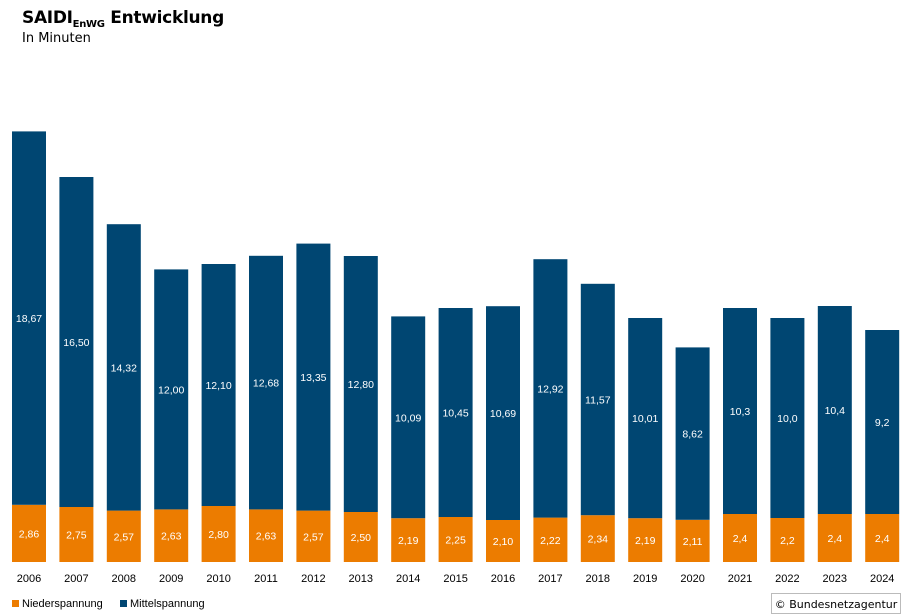  I want to click on bar-mittelspannung-2010, so click(218, 385).